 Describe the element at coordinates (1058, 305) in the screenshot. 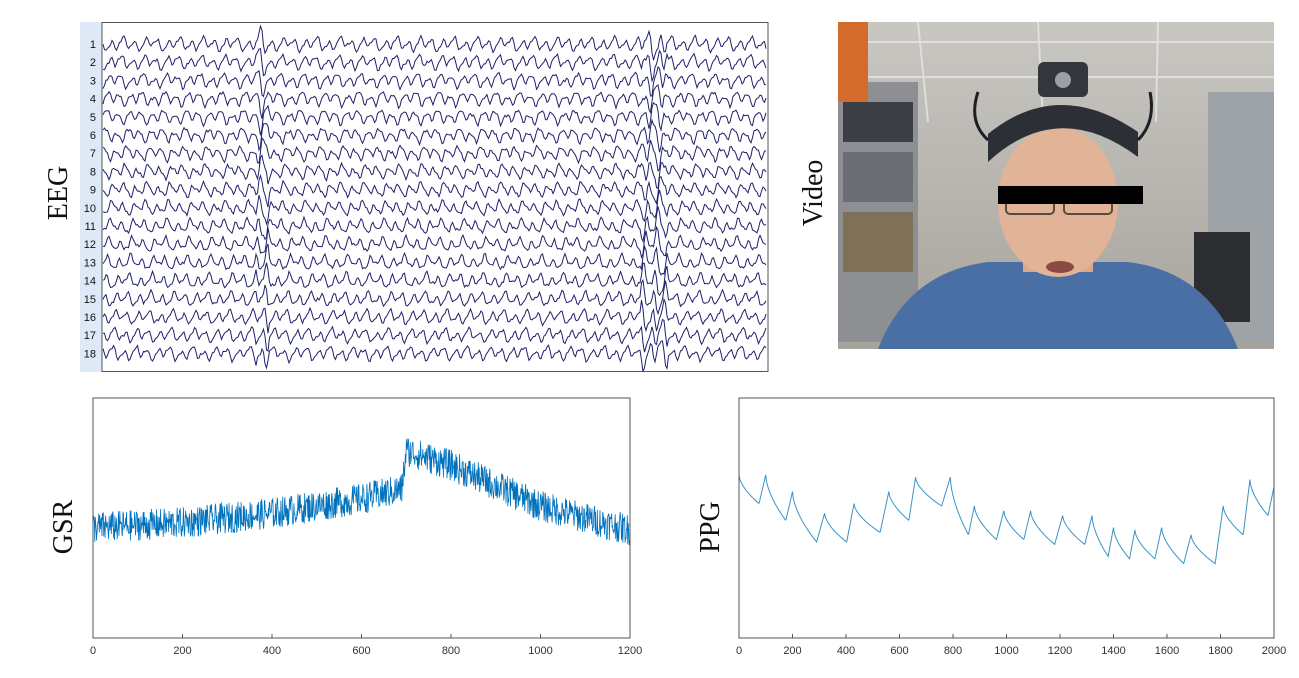

I see `person-shirt` at that location.